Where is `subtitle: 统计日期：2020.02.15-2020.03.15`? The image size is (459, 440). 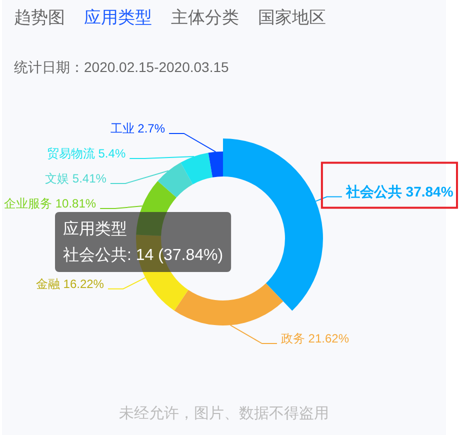 subtitle: 统计日期：2020.02.15-2020.03.15 is located at coordinates (121, 67).